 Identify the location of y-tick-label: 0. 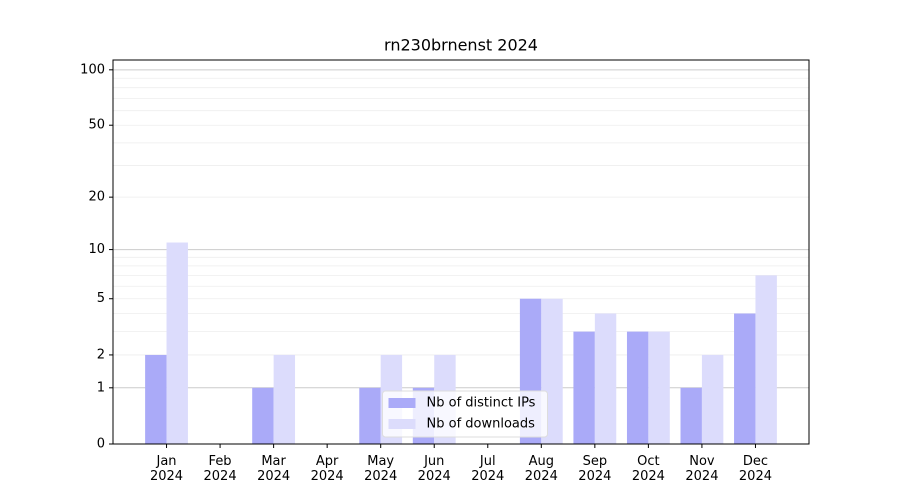
(101, 444).